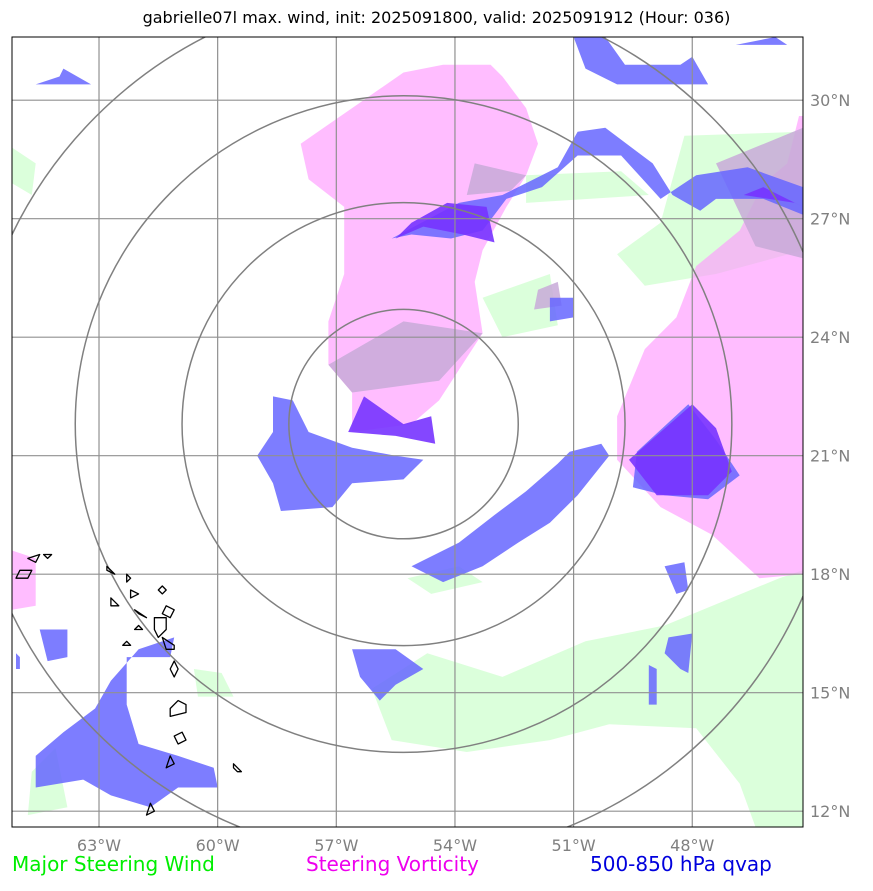 The width and height of the screenshot is (873, 891). Describe the element at coordinates (574, 845) in the screenshot. I see `x-tick-label: 51°W` at that location.